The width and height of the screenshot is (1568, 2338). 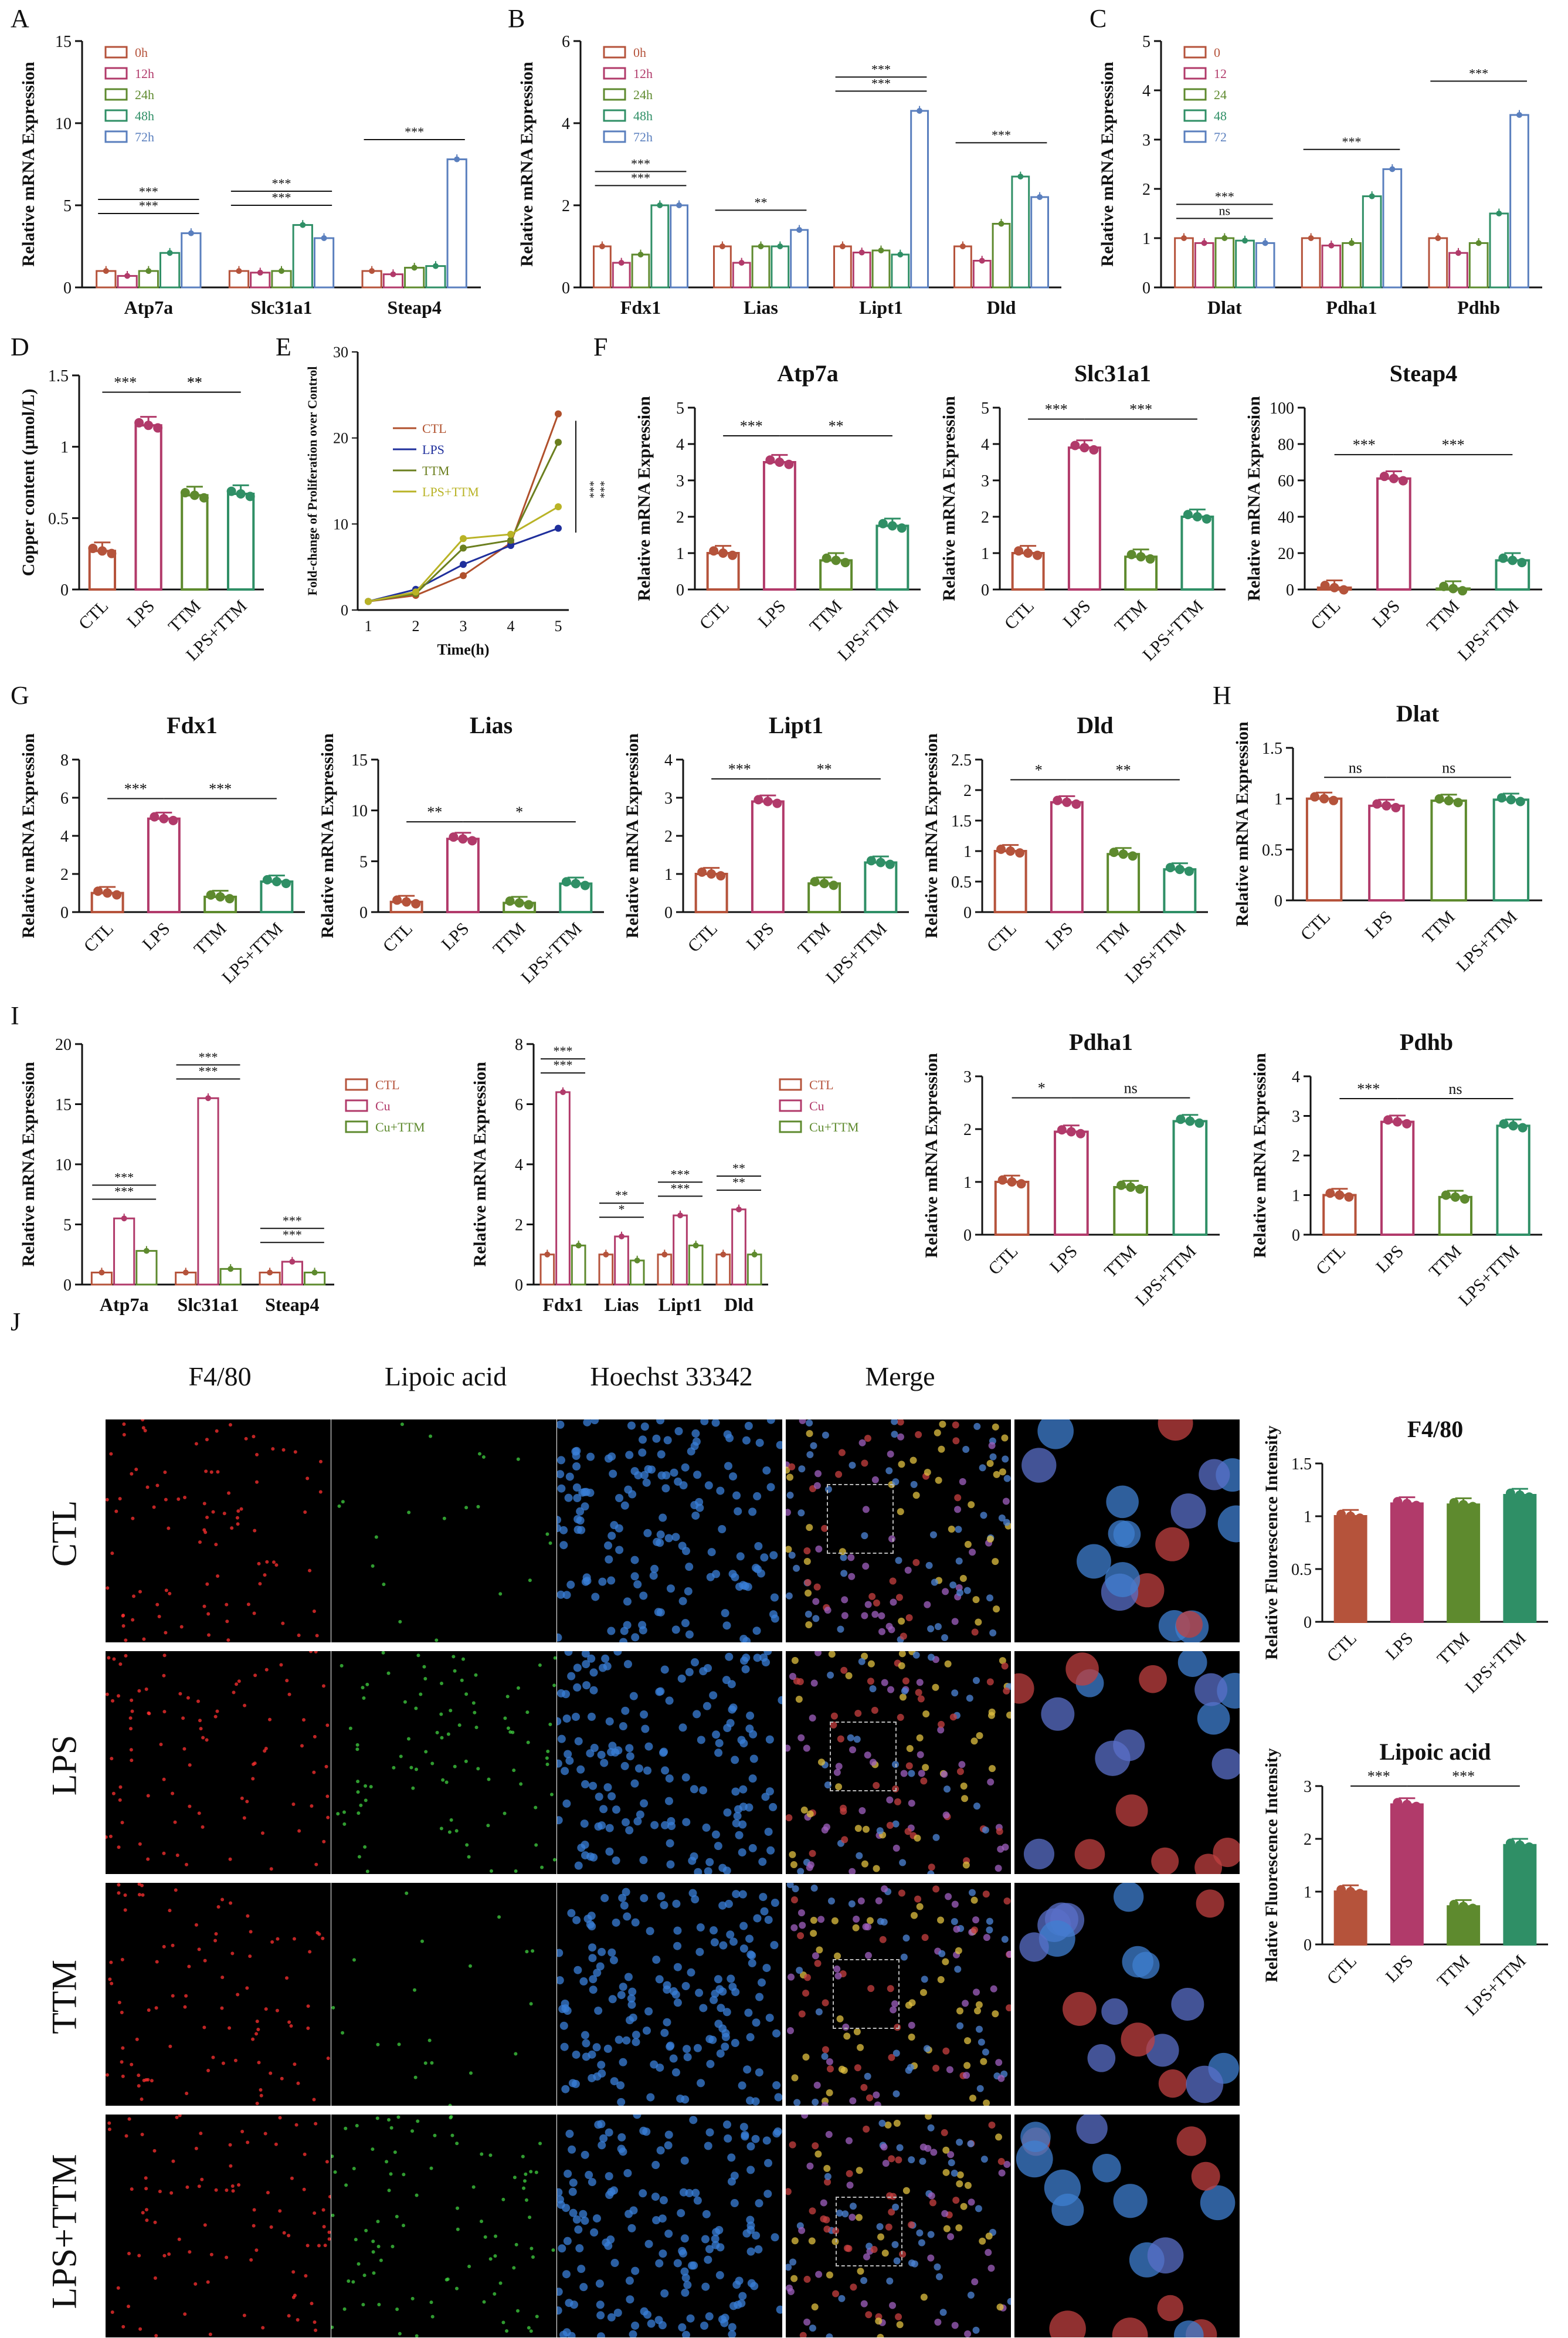 I want to click on series-line, so click(x=463, y=554).